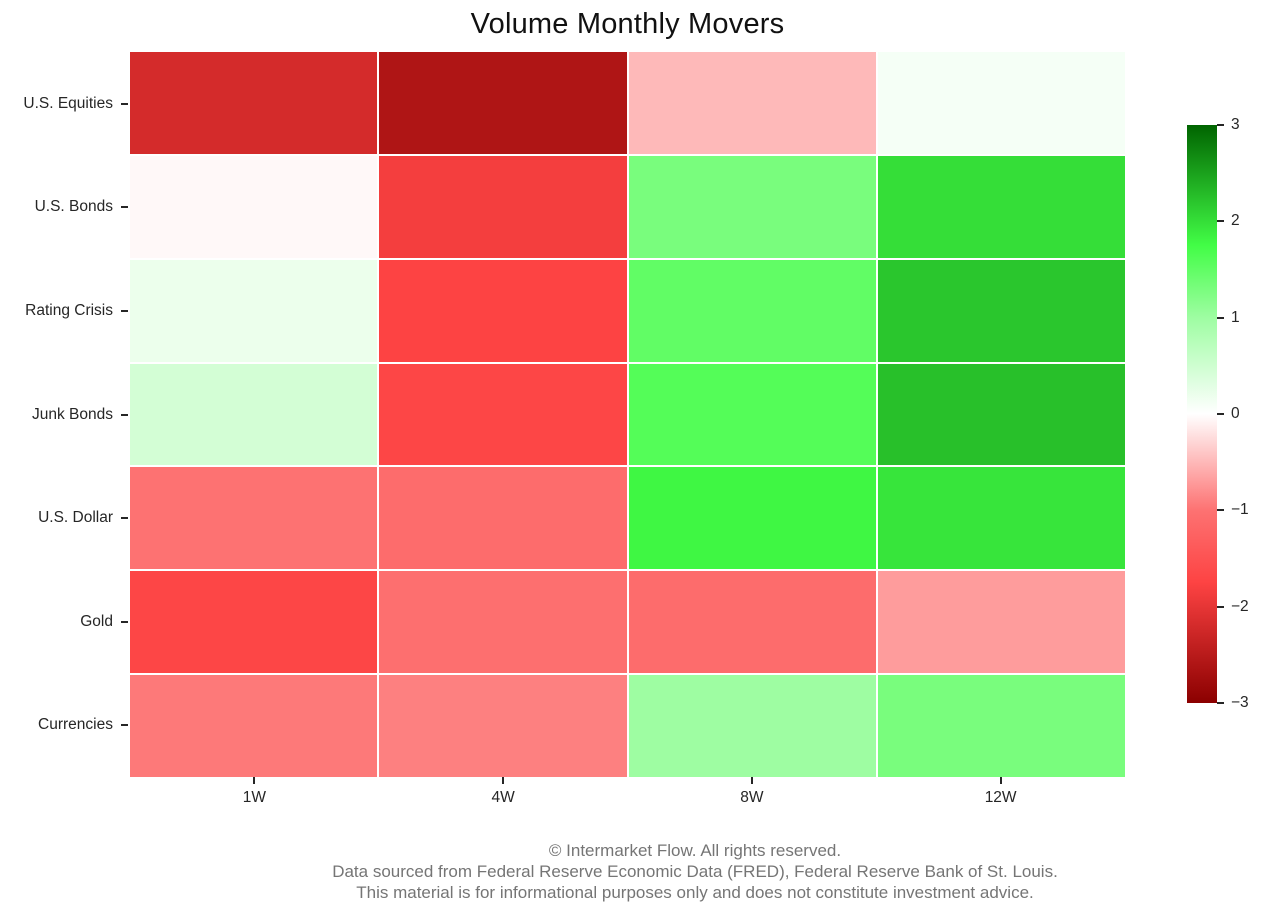 This screenshot has width=1262, height=917. Describe the element at coordinates (72, 414) in the screenshot. I see `y-axis-label: Junk Bonds` at that location.